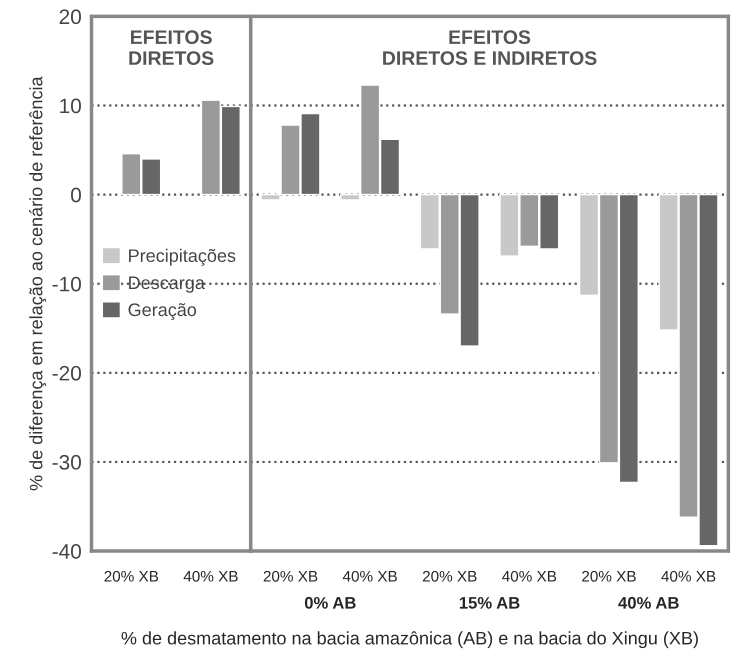  What do you see at coordinates (410, 639) in the screenshot?
I see `x-axis-title: % de desmatamento na bacia amazônica (AB) e na bacia do Xingu (XB)` at bounding box center [410, 639].